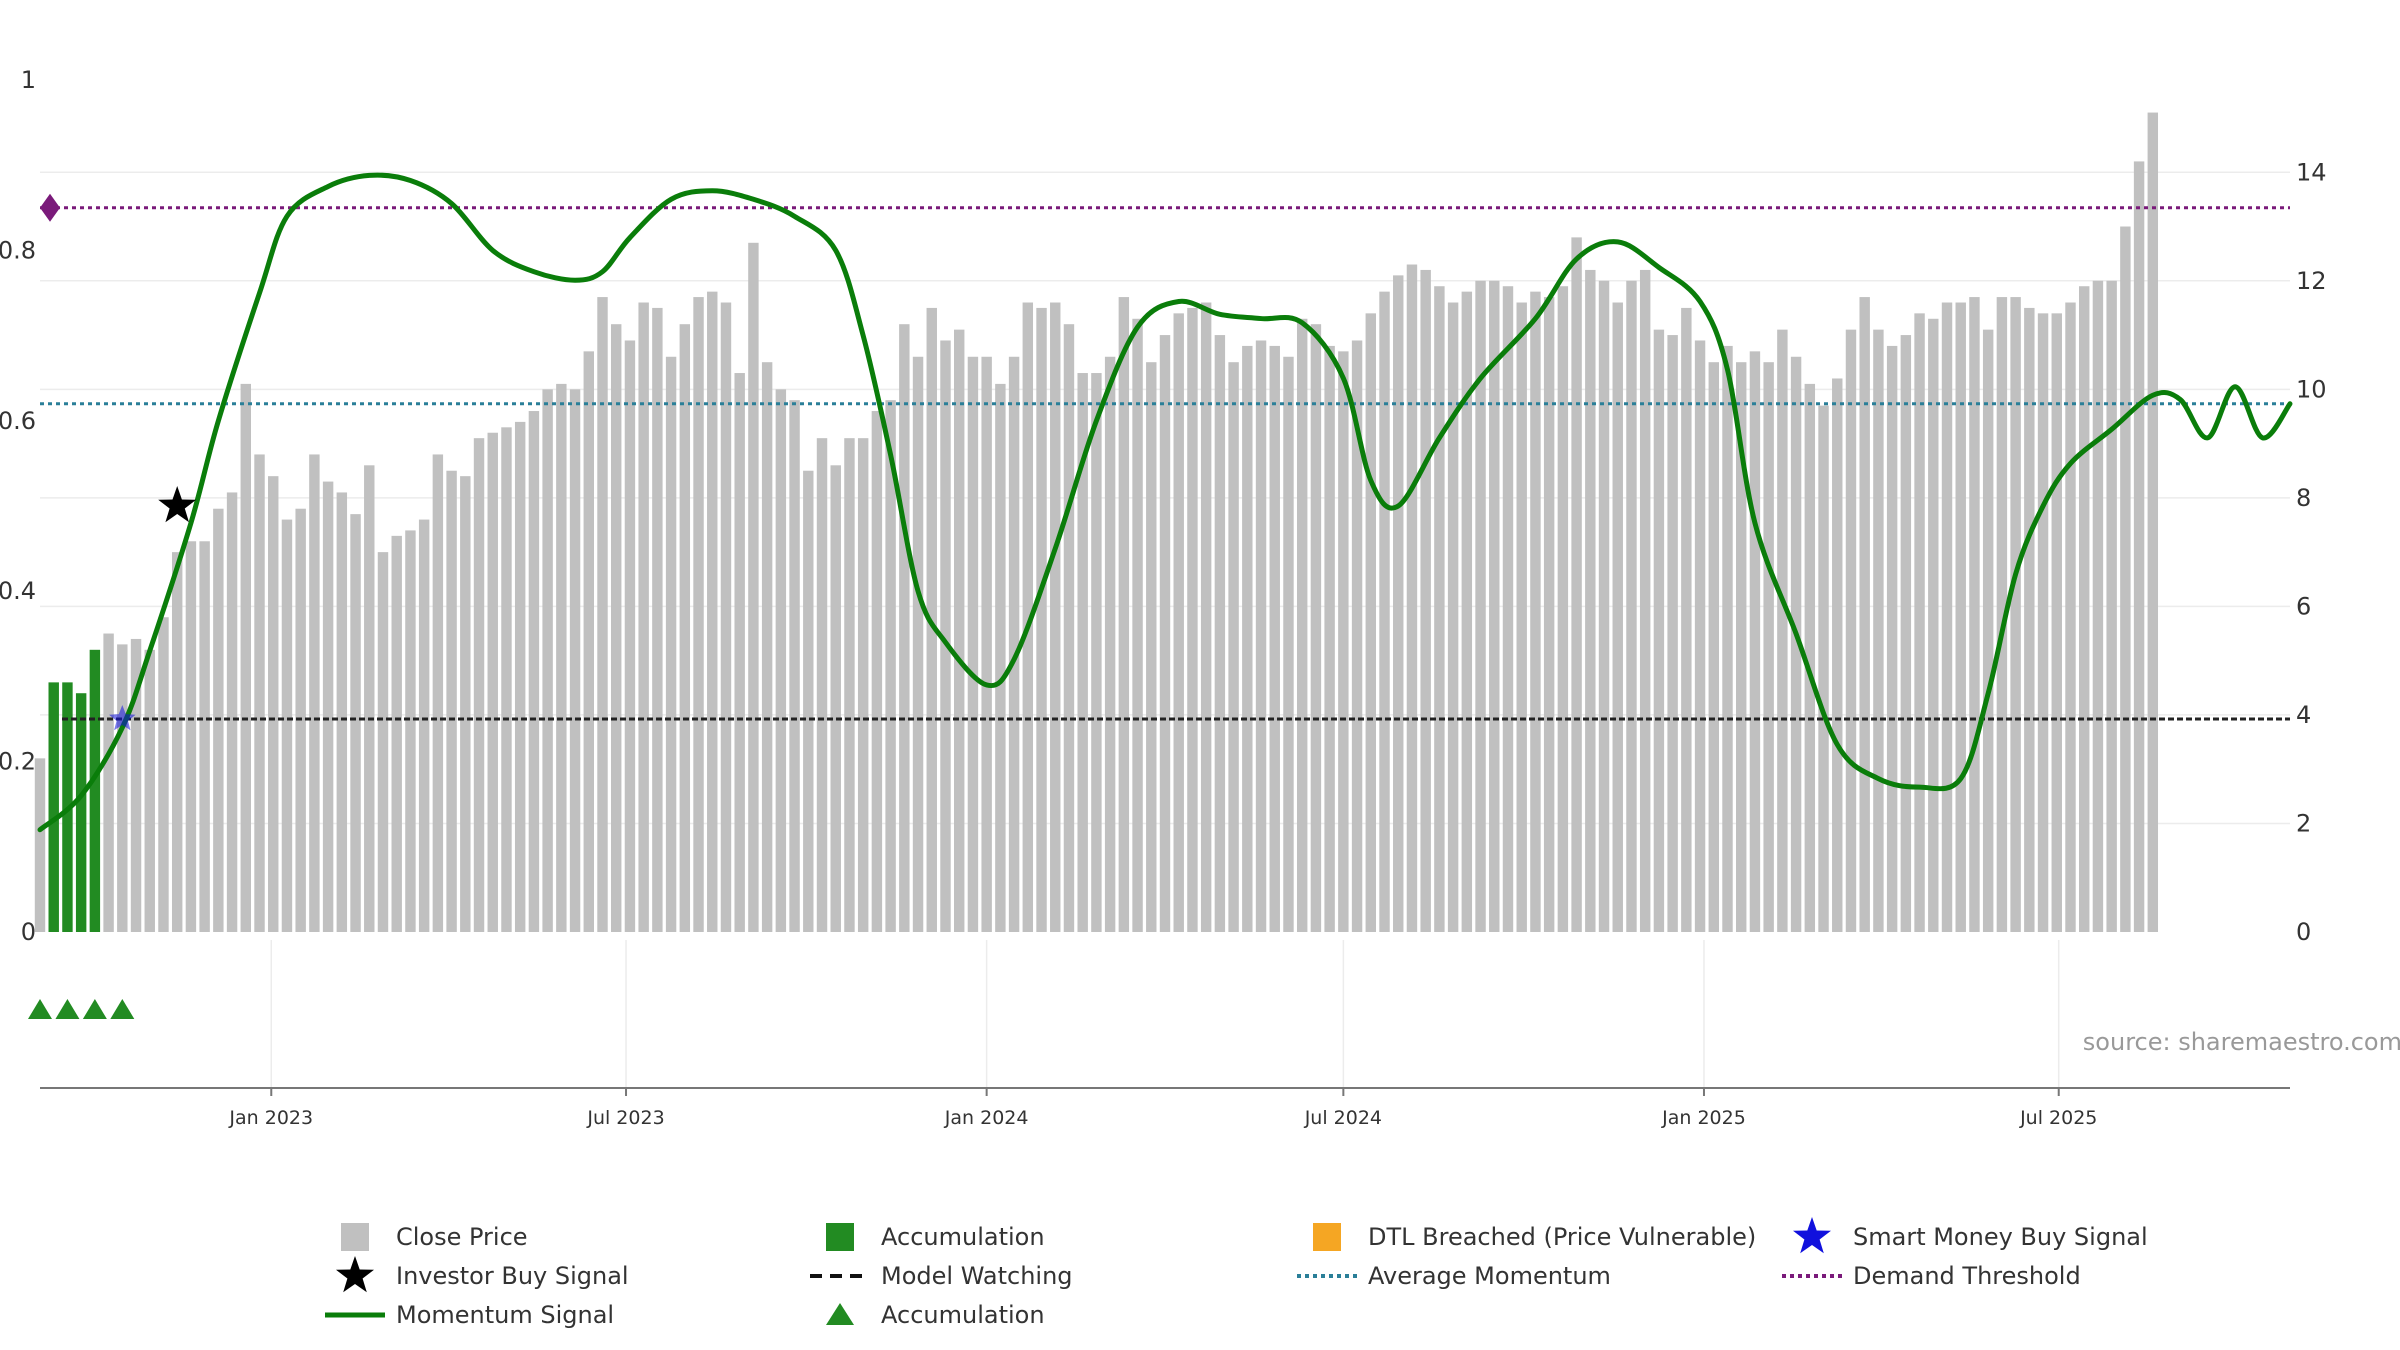 The height and width of the screenshot is (1350, 2400). What do you see at coordinates (462, 1237) in the screenshot?
I see `legend-label: Close Price` at bounding box center [462, 1237].